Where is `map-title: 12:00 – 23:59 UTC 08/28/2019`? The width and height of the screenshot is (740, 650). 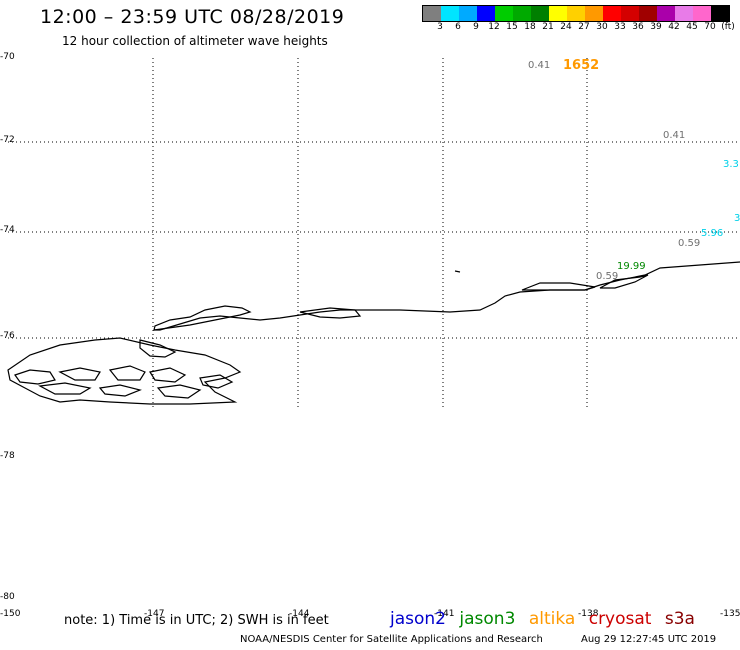
map-title: 12:00 – 23:59 UTC 08/28/2019 is located at coordinates (192, 17).